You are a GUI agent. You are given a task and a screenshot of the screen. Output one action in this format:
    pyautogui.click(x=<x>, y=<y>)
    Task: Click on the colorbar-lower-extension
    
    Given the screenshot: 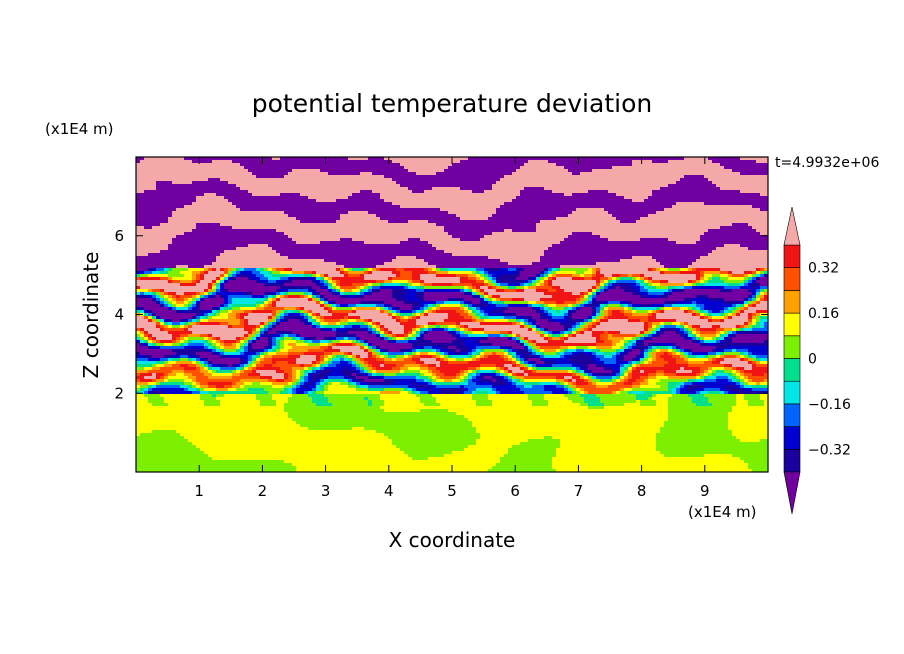 What is the action you would take?
    pyautogui.click(x=792, y=493)
    